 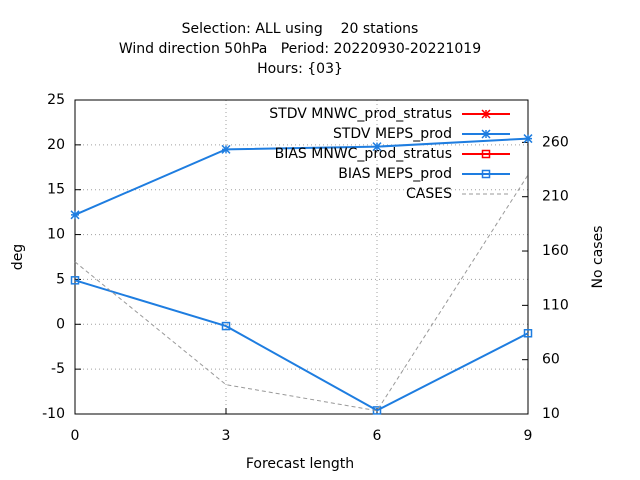 What do you see at coordinates (395, 174) in the screenshot?
I see `legend-label: BIAS MEPS_prod` at bounding box center [395, 174].